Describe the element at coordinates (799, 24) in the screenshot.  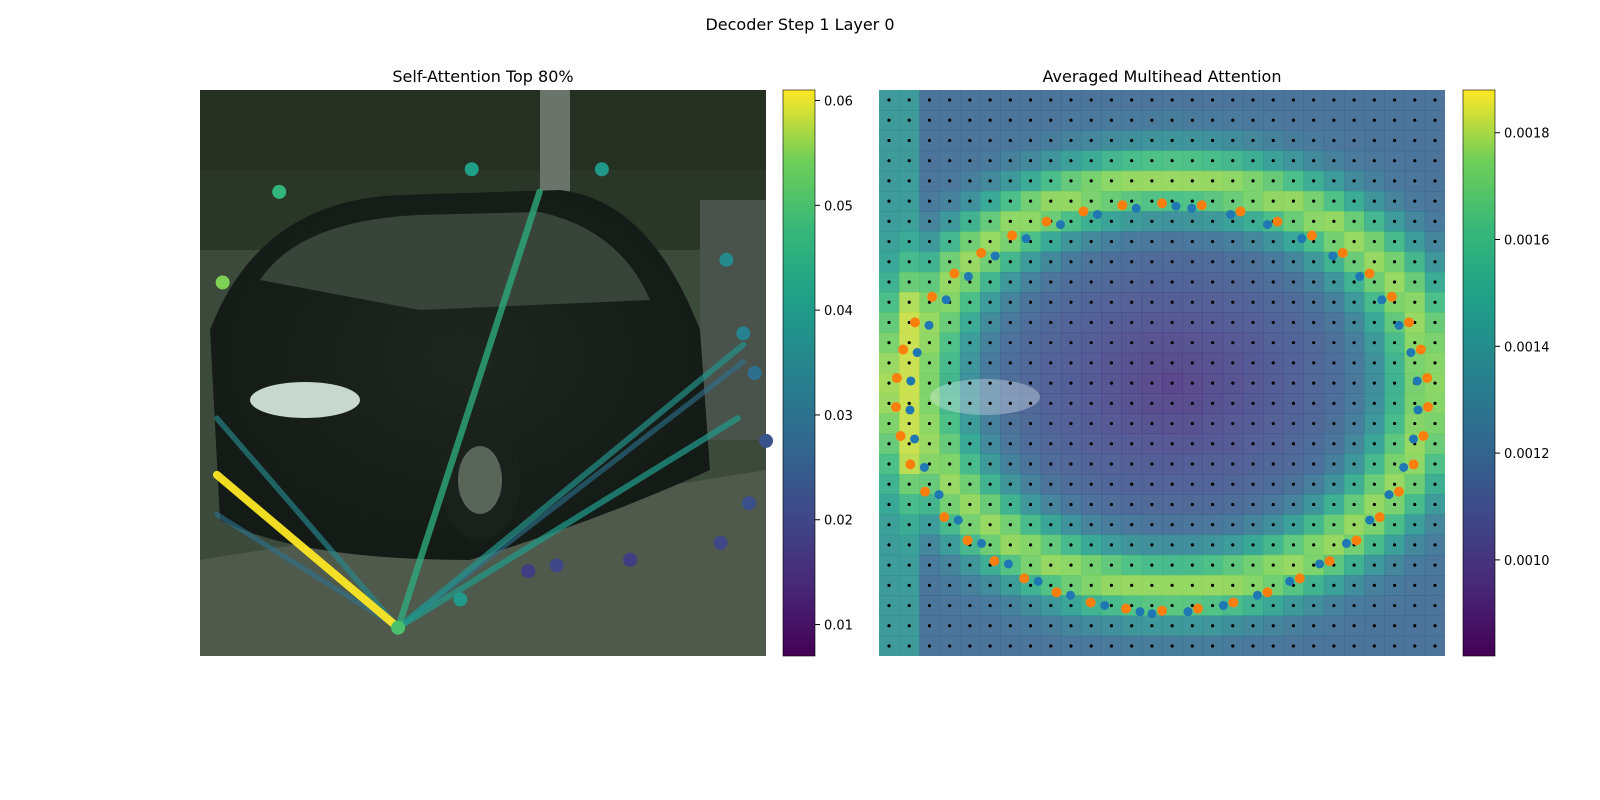
I see `figure-suptitle: Decoder Step 1 Layer 0` at that location.